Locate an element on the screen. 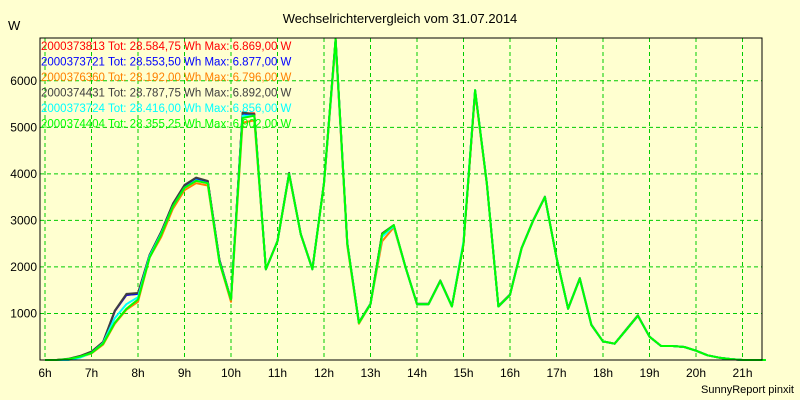 The width and height of the screenshot is (800, 400). x-tick-label: 6h is located at coordinates (44, 373).